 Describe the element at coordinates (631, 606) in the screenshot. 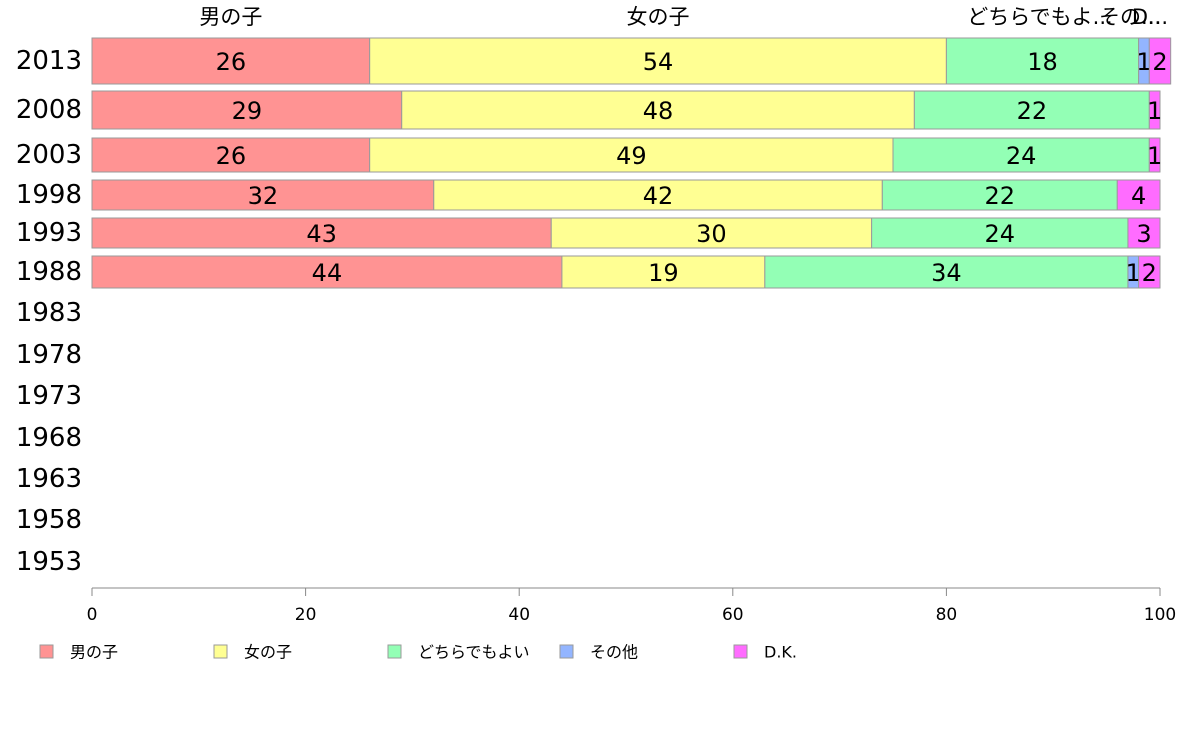

I see `x-axis: 0 20 40 60 80 100` at that location.